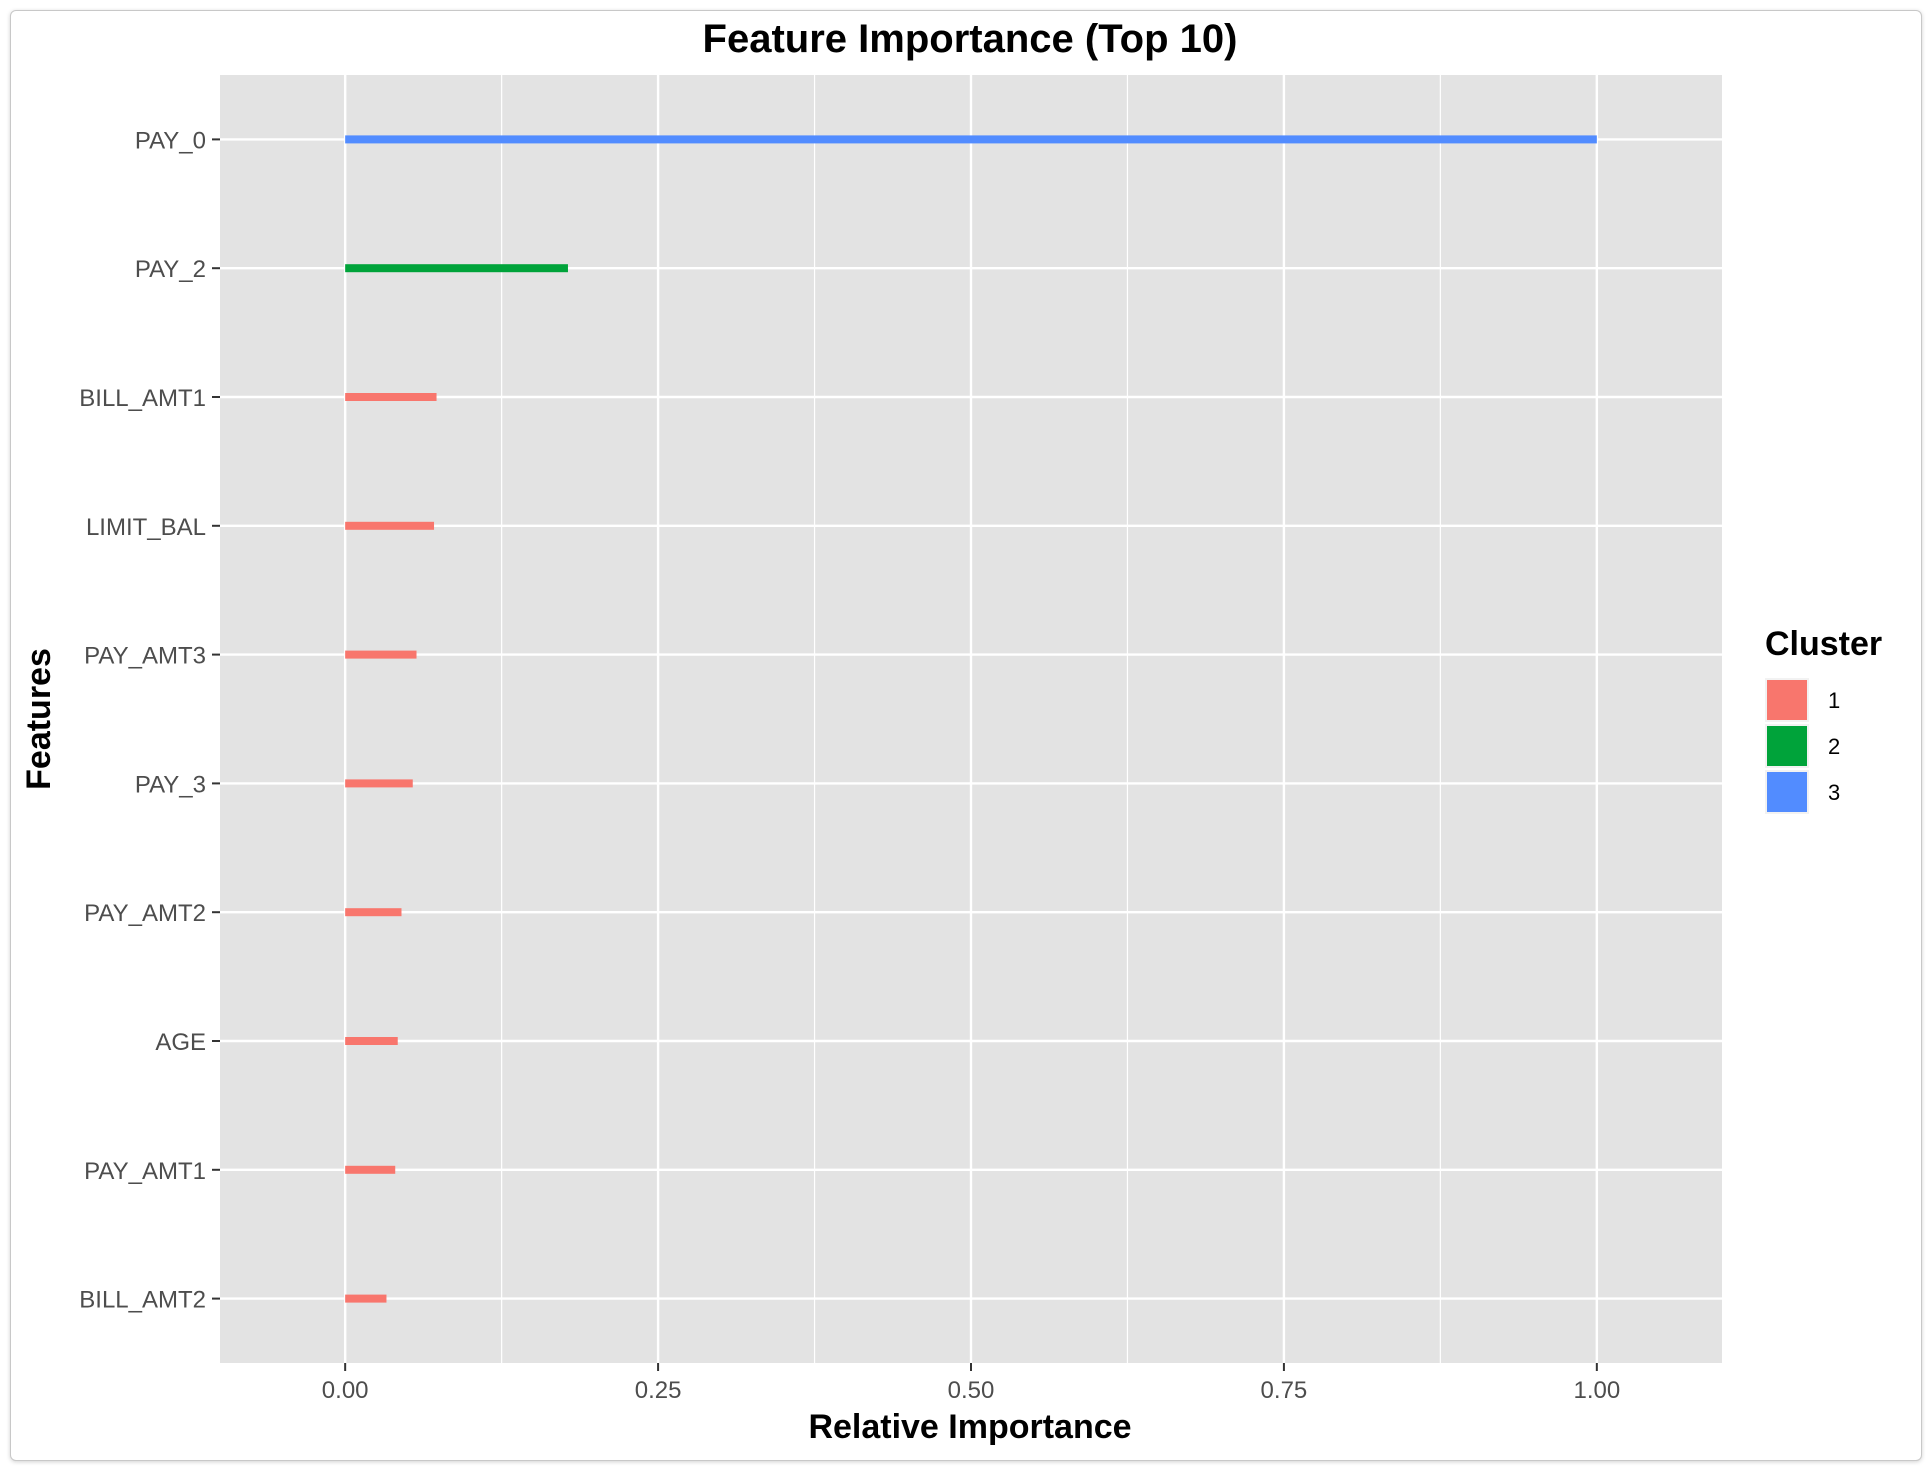  Describe the element at coordinates (1823, 644) in the screenshot. I see `legend-title: Cluster` at that location.